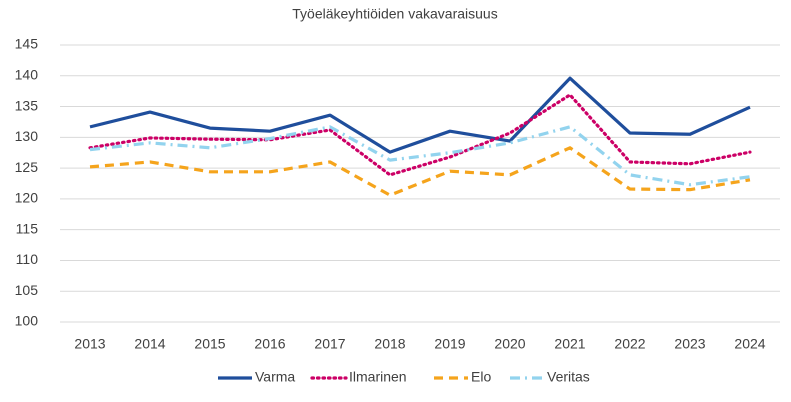  Describe the element at coordinates (27, 321) in the screenshot. I see `y-tick-label: 100` at that location.